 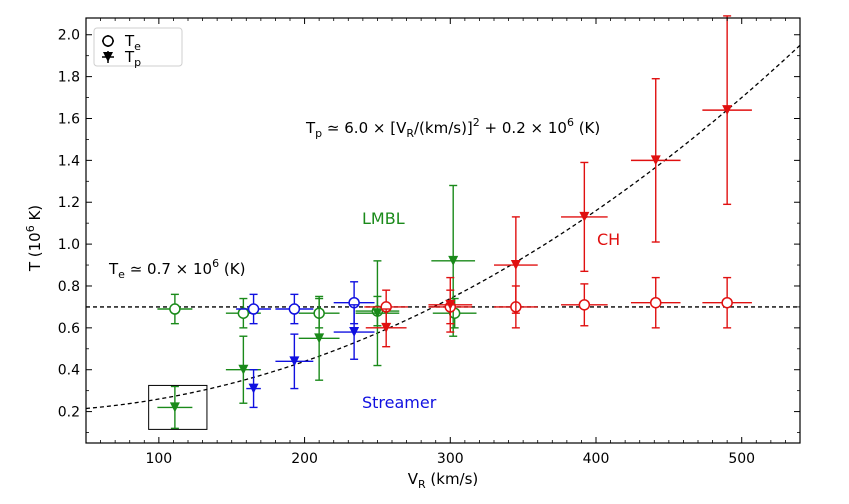 I want to click on tp-fit-equation: Tp ≃ 6.0 × [VR/(km/s)]2 + 0.2 × 106 (K), so click(x=452, y=128).